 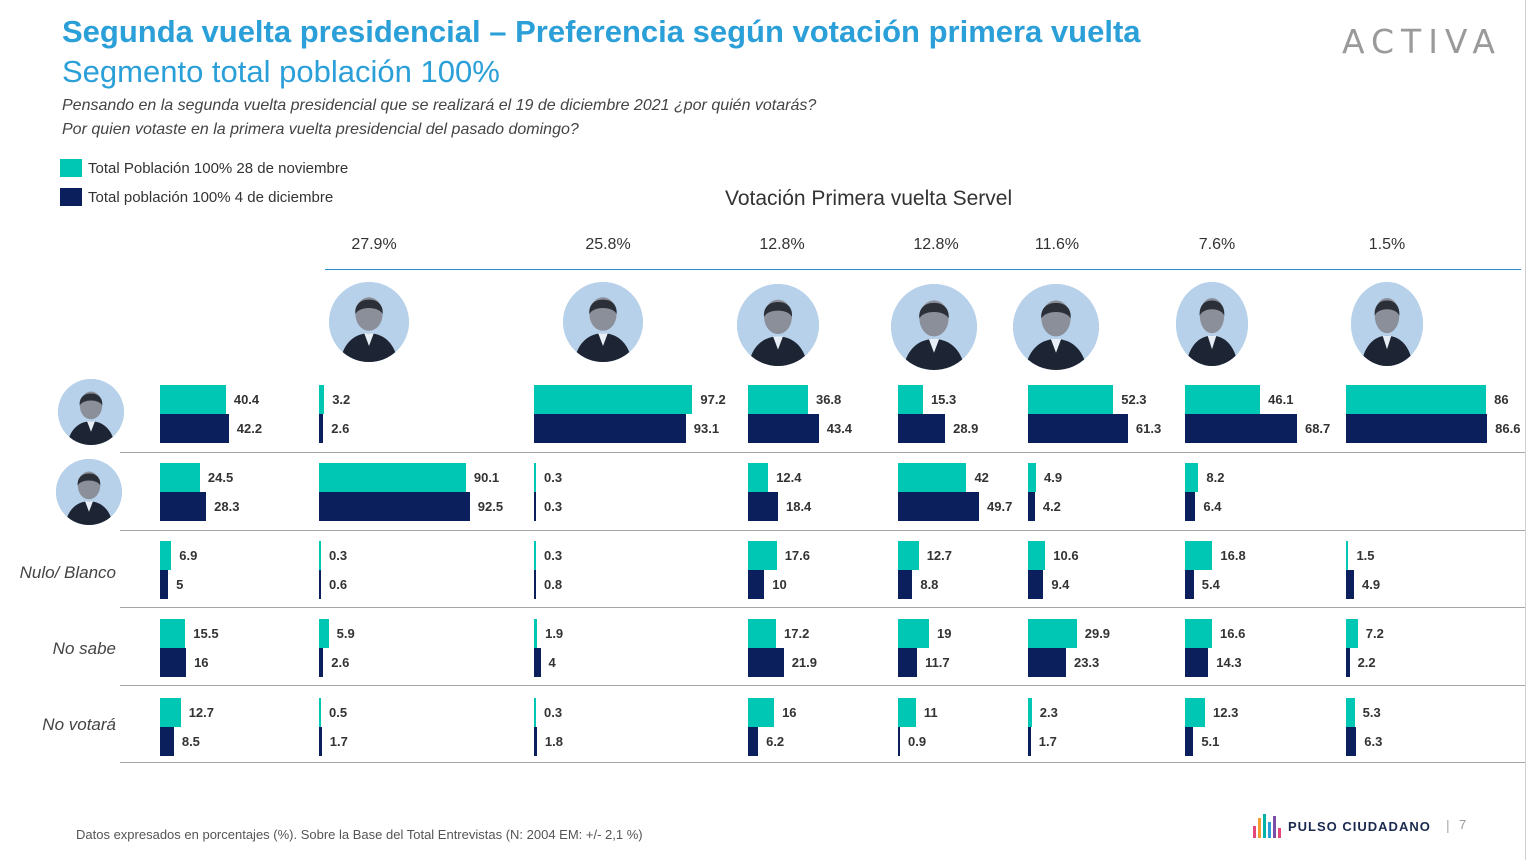 I want to click on bar-value-label: 2.3, so click(x=1048, y=712).